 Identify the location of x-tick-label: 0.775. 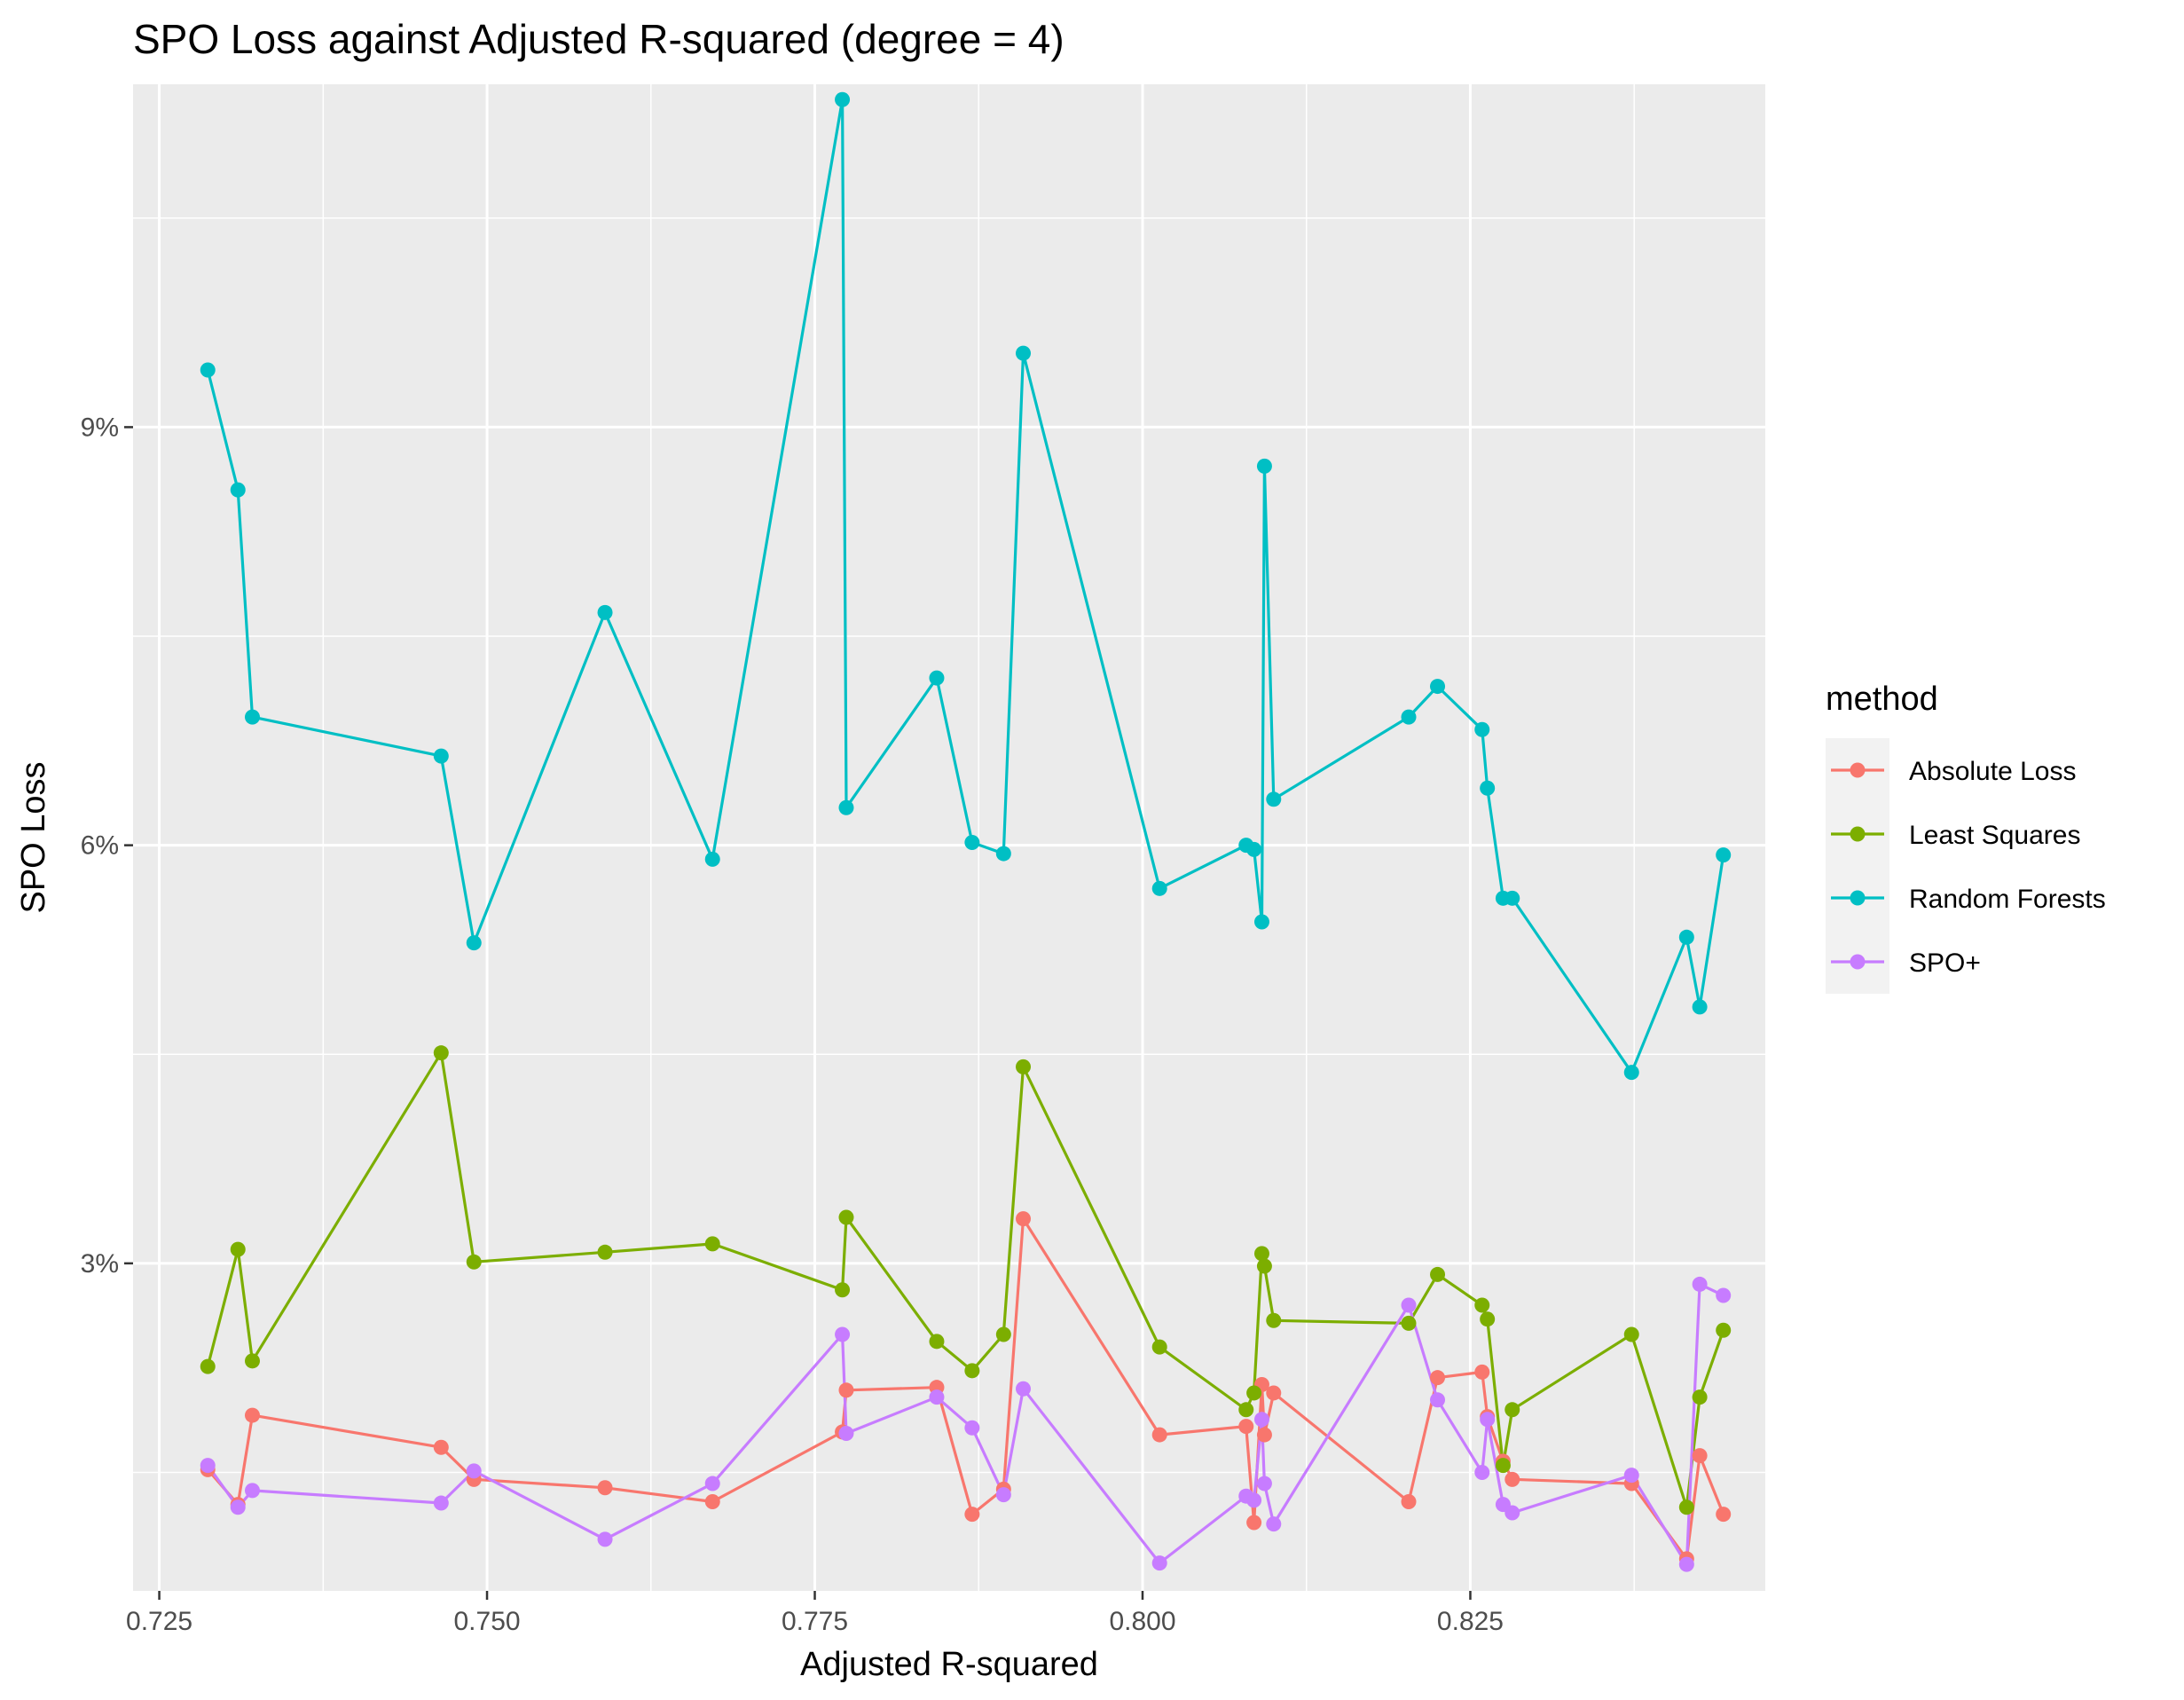
(815, 1621).